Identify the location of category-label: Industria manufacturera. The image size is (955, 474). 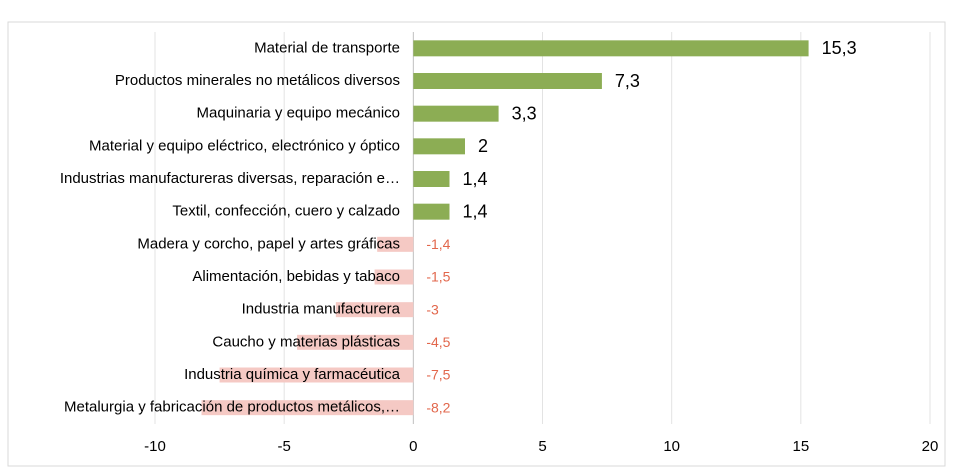
(321, 309).